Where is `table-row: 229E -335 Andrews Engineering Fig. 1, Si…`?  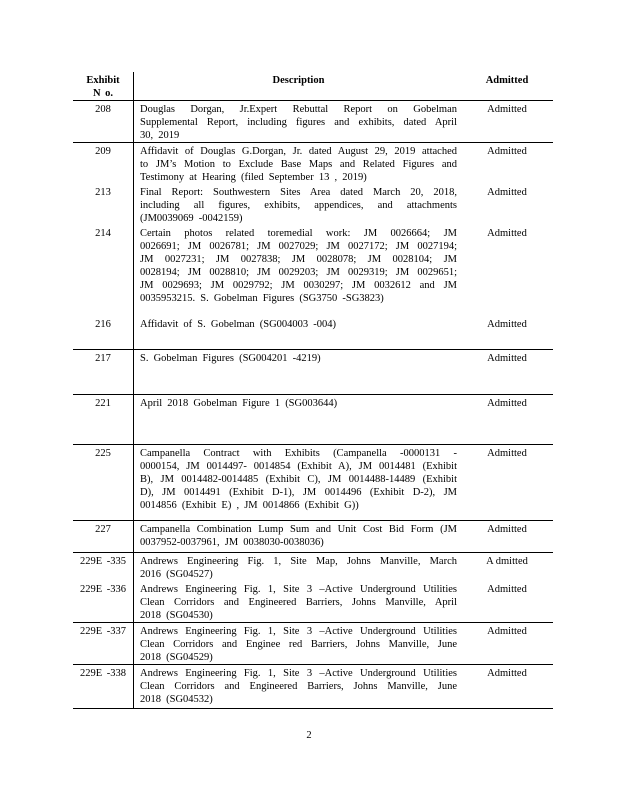 table-row: 229E -335 Andrews Engineering Fig. 1, Si… is located at coordinates (313, 566).